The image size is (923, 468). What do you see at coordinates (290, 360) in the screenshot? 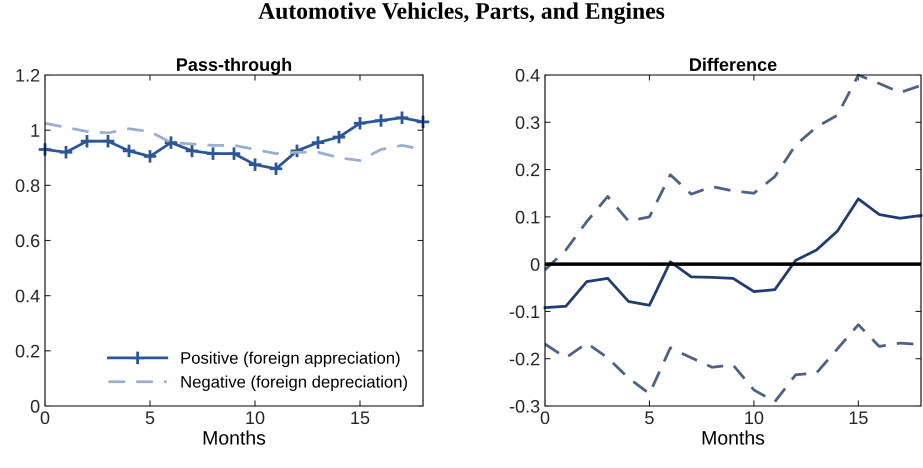
I see `legend-label: Positive (foreign appreciation)` at bounding box center [290, 360].